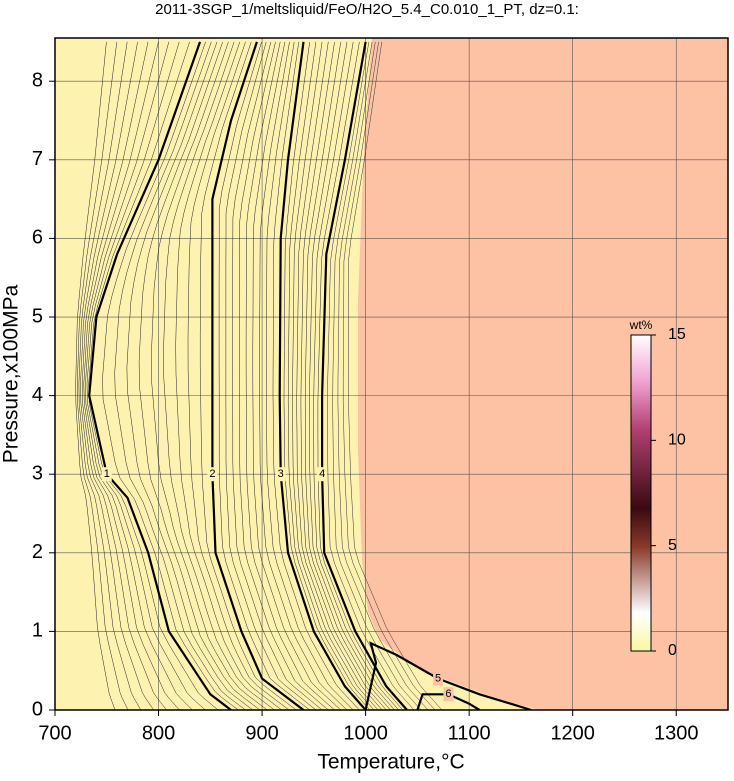  What do you see at coordinates (54, 733) in the screenshot?
I see `x-tick-label: 700` at bounding box center [54, 733].